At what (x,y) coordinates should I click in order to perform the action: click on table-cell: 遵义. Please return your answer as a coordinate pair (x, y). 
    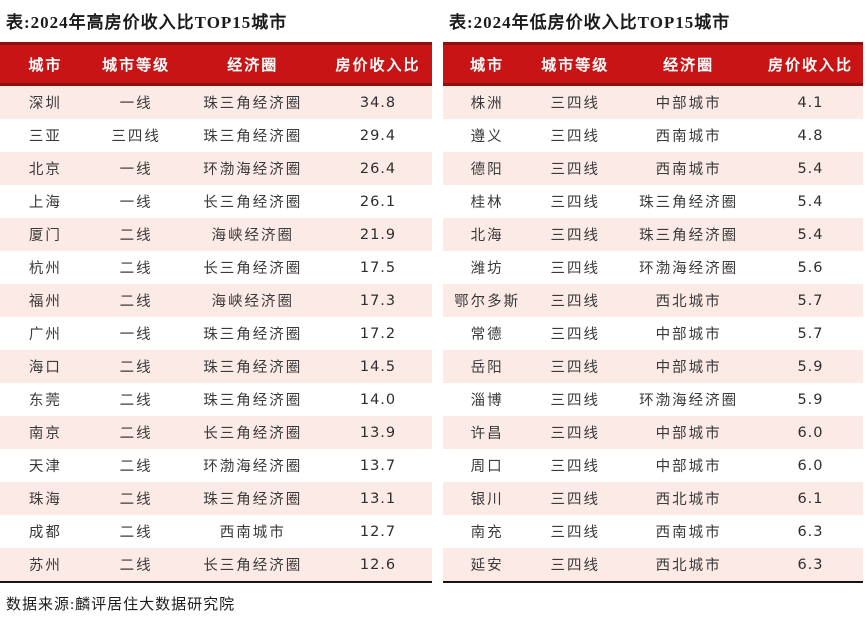
    Looking at the image, I should click on (487, 137).